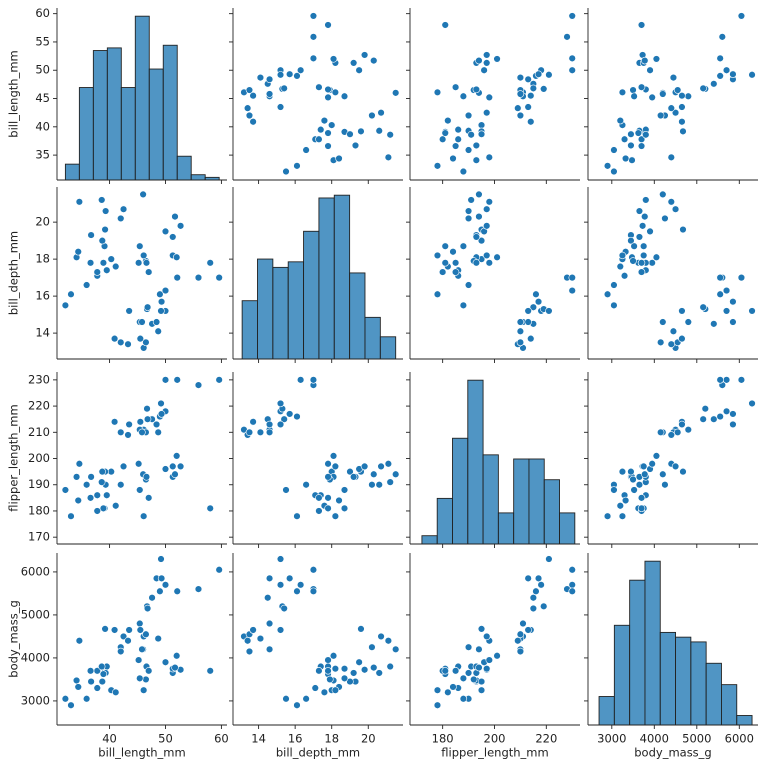  Describe the element at coordinates (39, 537) in the screenshot. I see `y-tick-label: 170` at that location.